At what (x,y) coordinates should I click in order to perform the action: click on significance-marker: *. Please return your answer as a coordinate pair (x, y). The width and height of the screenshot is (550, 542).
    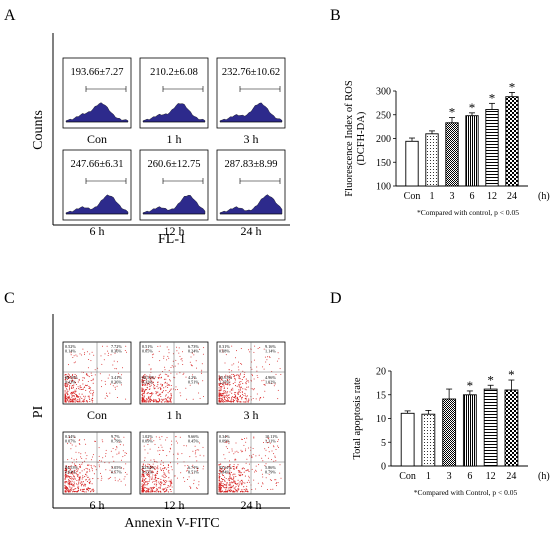
    Looking at the image, I should click on (511, 374).